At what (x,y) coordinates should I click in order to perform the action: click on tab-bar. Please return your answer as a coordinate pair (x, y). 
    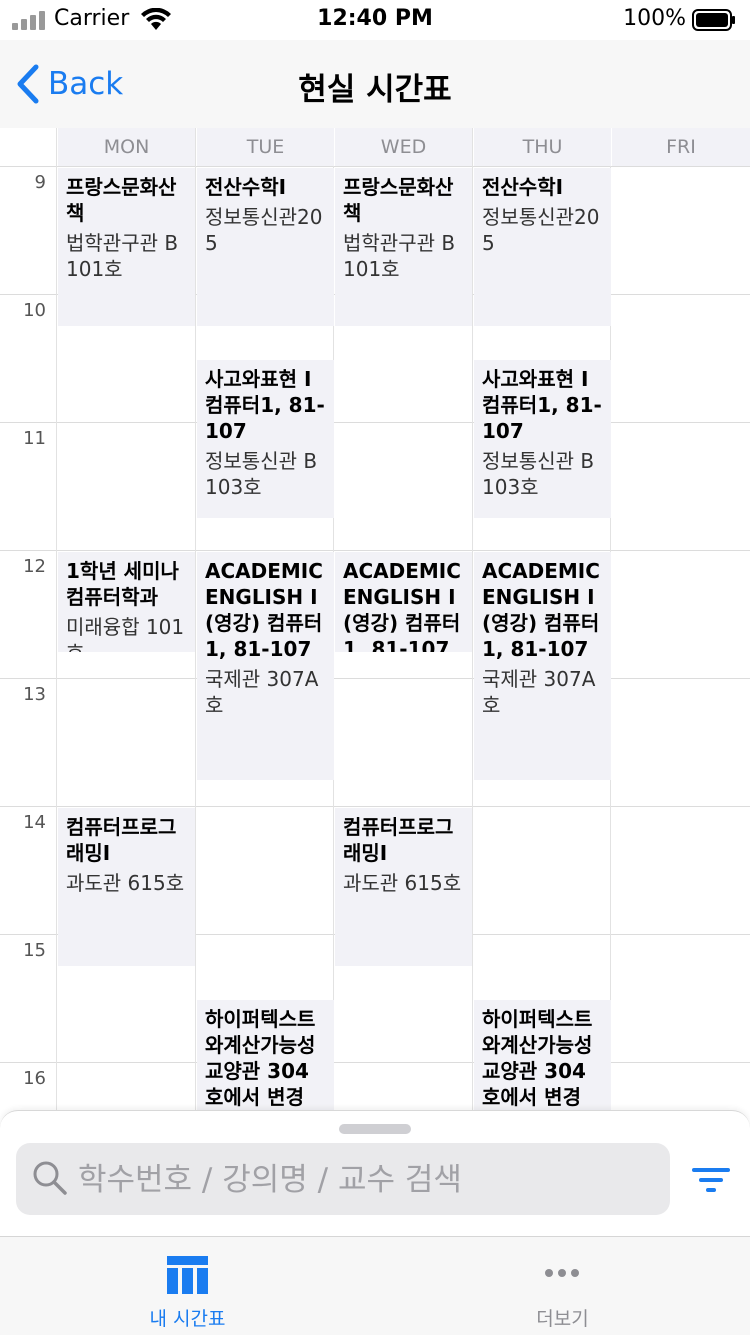
    Looking at the image, I should click on (375, 1285).